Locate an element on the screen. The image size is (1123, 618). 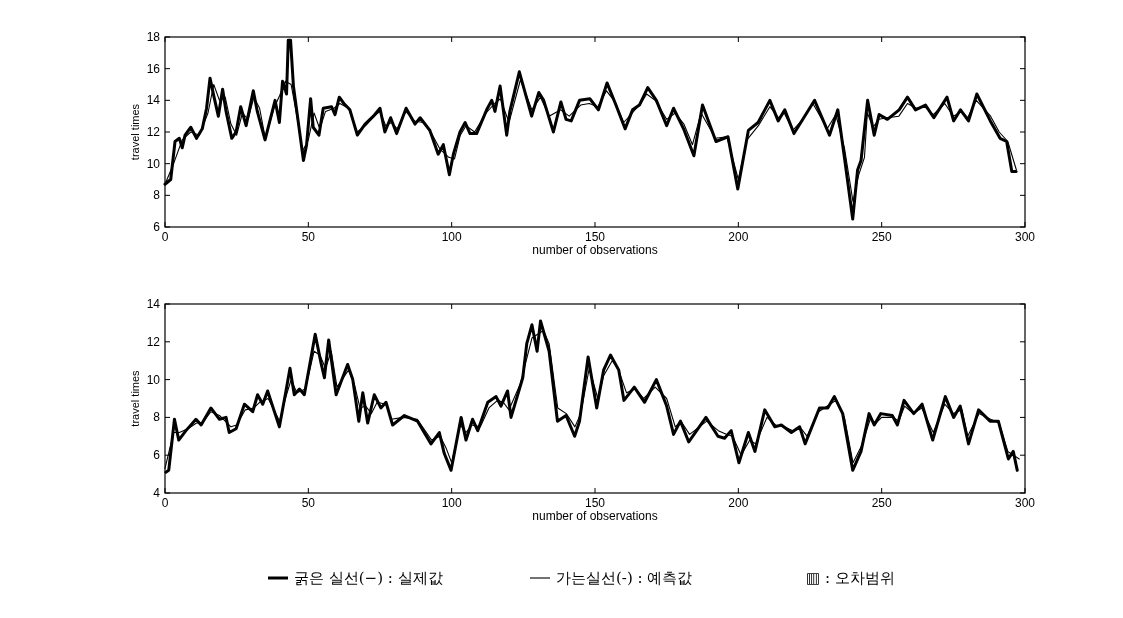
legend-label: 굵은 실선(−) : 실제값 is located at coordinates (368, 578).